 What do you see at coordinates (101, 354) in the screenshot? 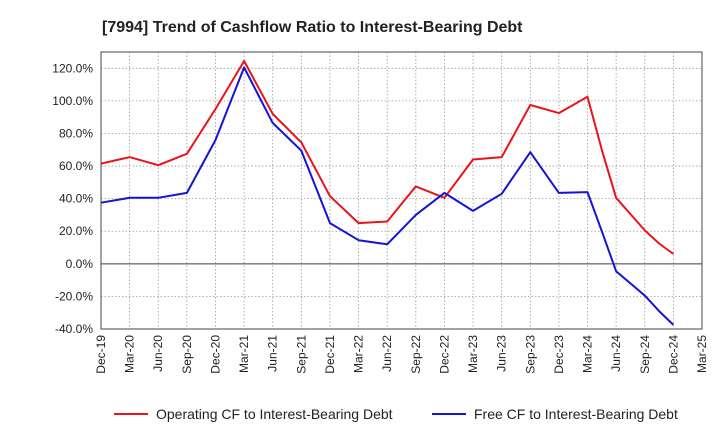
I see `x-tick-label: Dec-19` at bounding box center [101, 354].